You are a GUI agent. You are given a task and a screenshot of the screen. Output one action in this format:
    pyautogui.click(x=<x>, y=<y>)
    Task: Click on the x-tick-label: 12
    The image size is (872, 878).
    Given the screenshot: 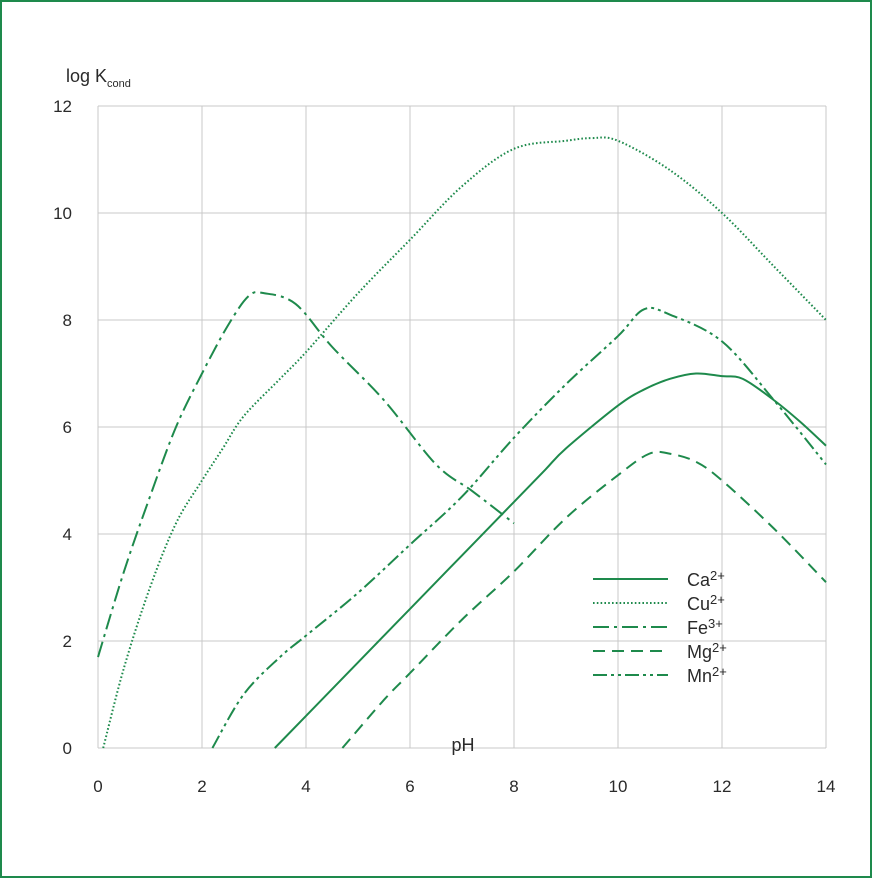 What is the action you would take?
    pyautogui.click(x=722, y=786)
    